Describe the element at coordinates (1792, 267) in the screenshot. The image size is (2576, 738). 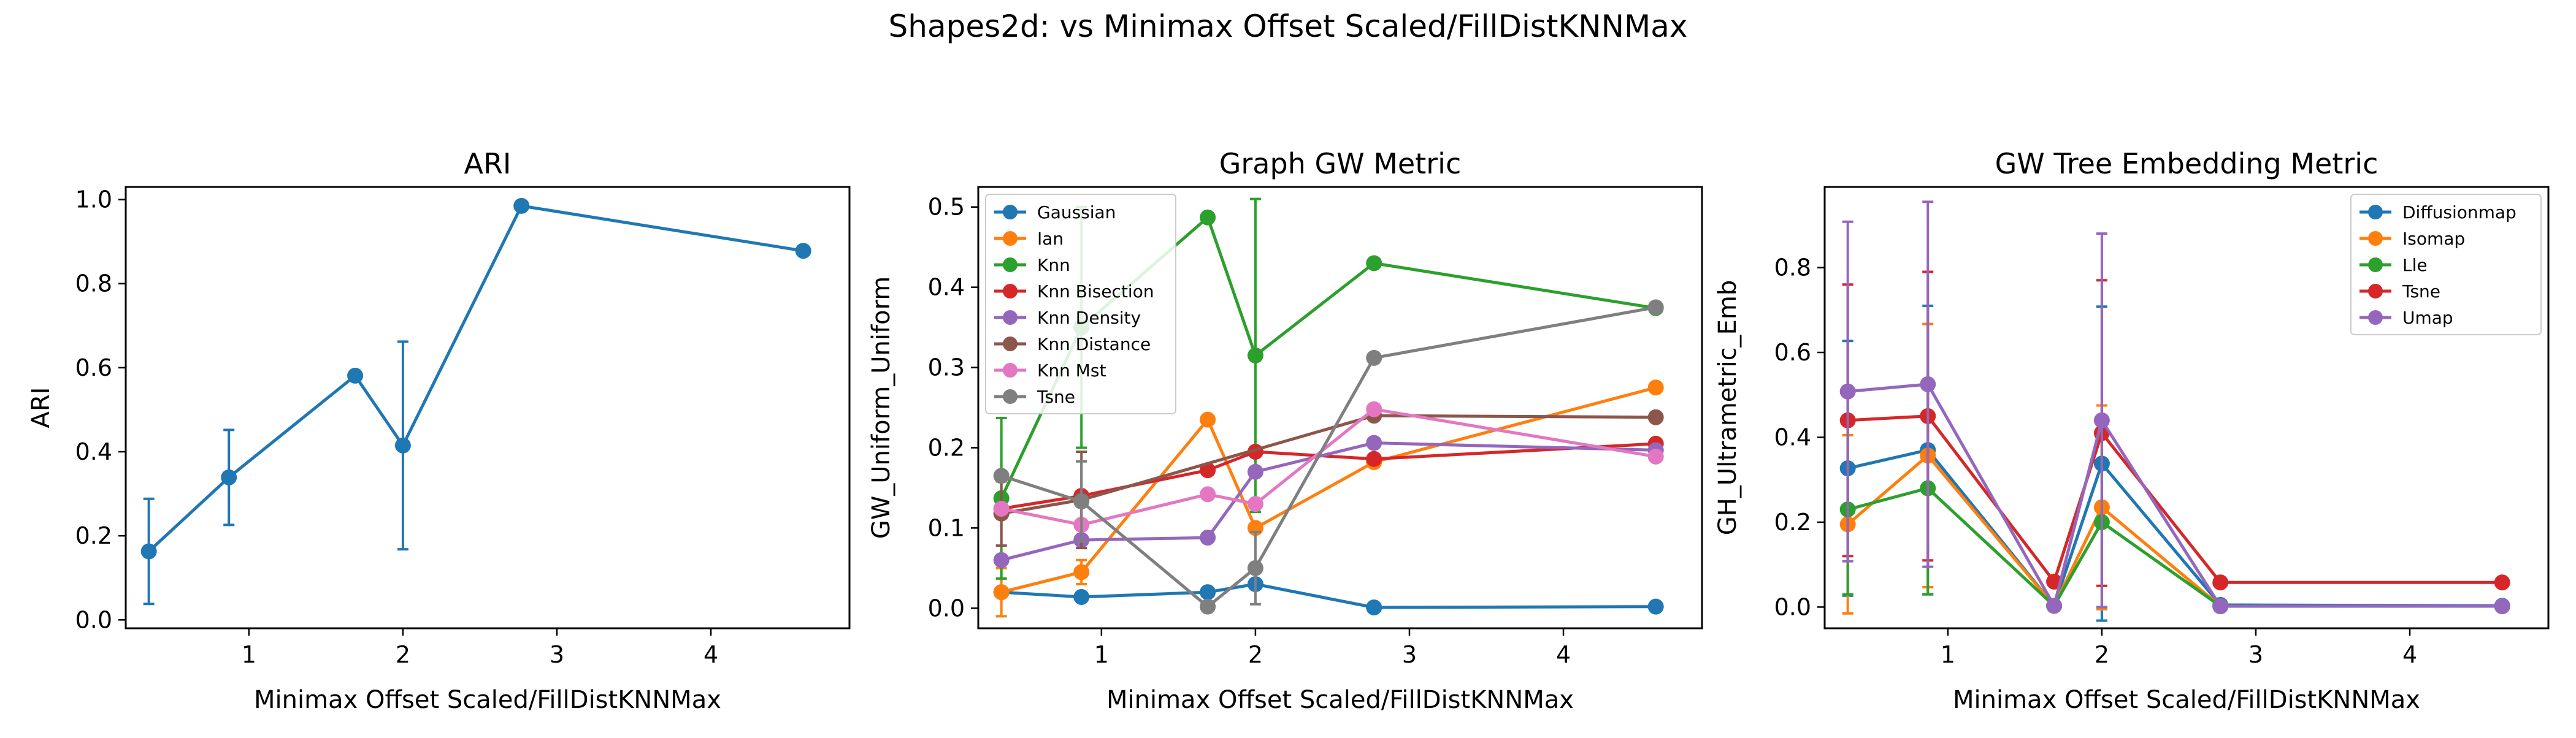
I see `y-tick-label: 0.8` at that location.